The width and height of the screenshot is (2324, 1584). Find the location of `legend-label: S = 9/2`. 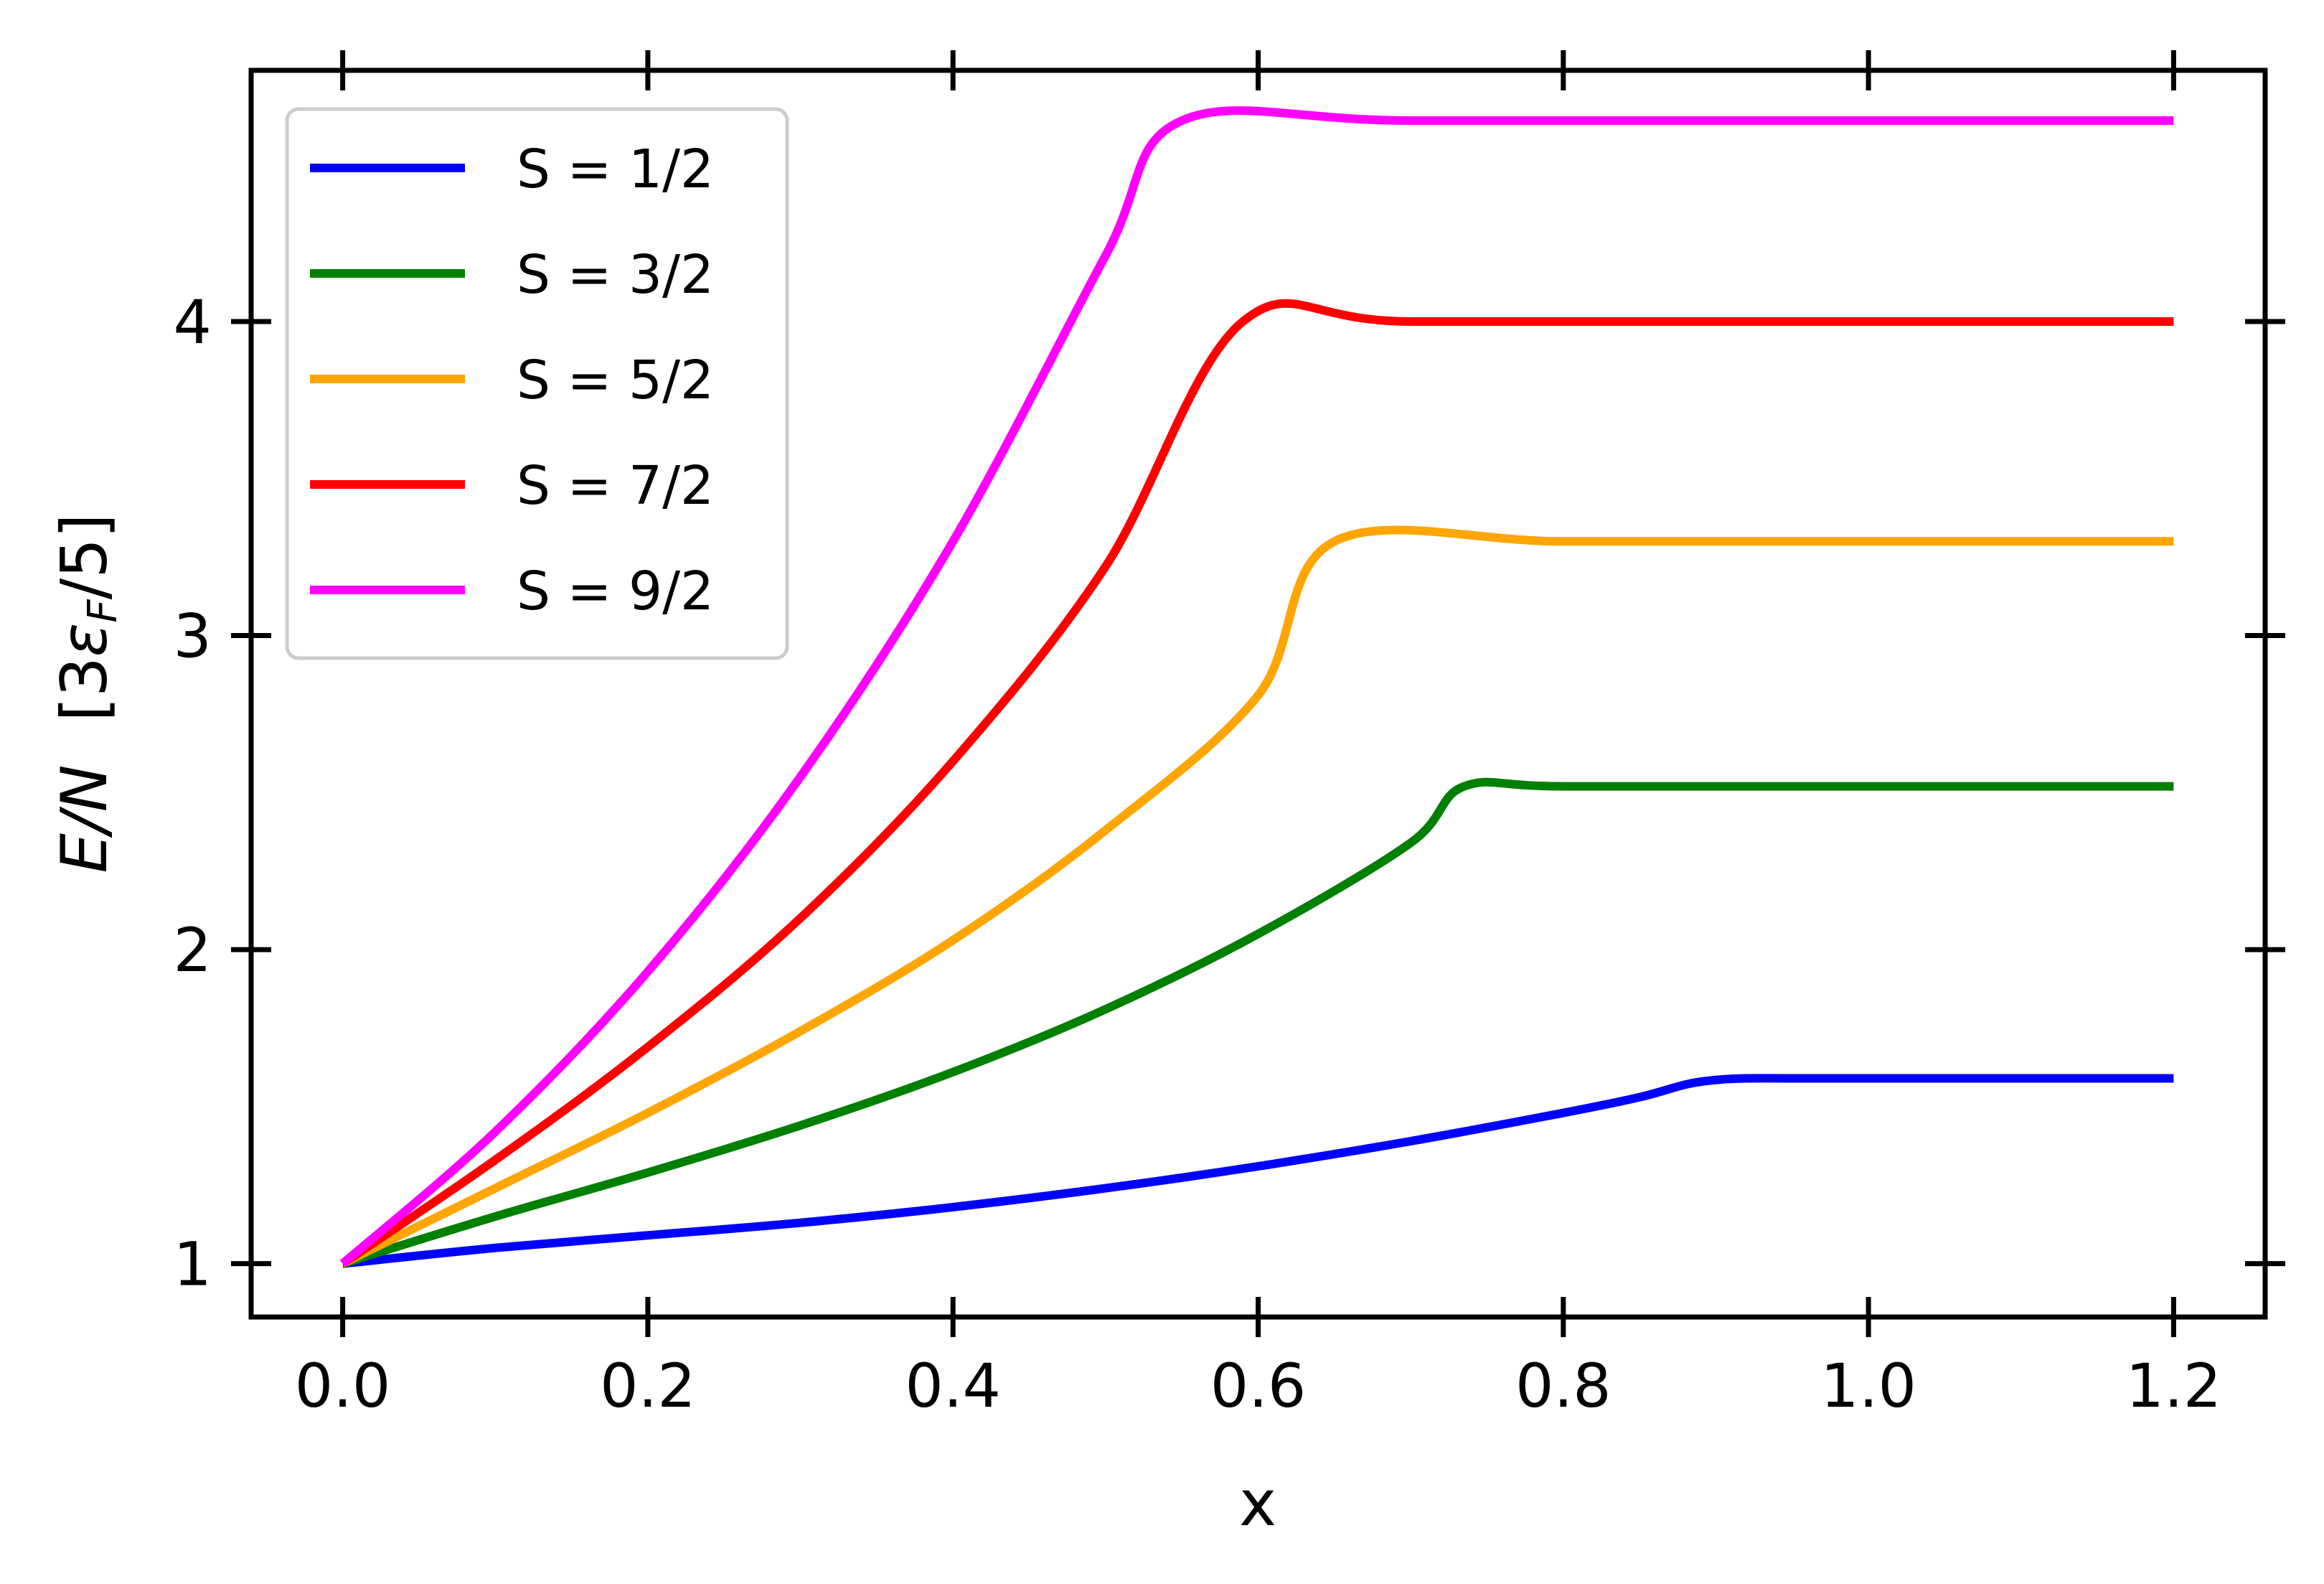

legend-label: S = 9/2 is located at coordinates (615, 591).